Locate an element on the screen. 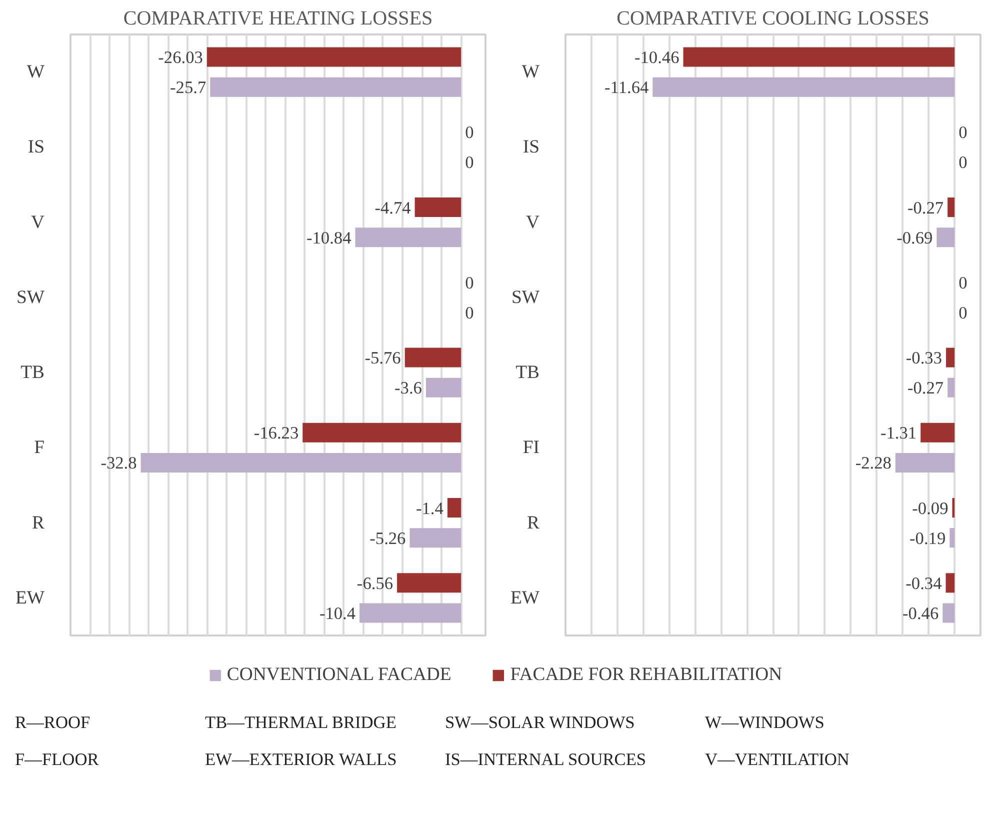  data-label: -1.4 is located at coordinates (430, 508).